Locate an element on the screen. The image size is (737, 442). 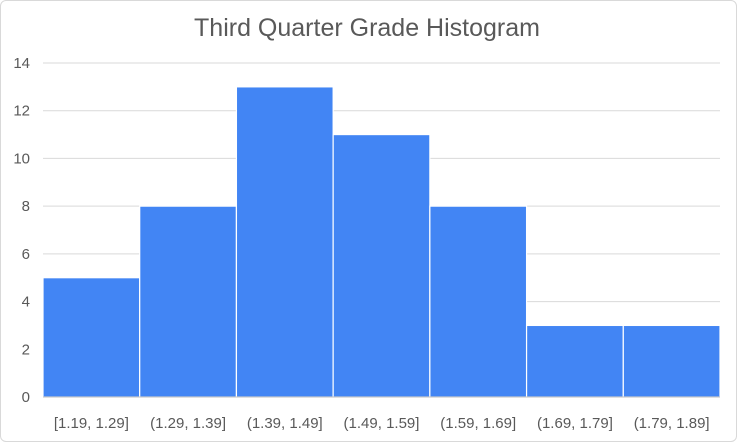
x-category-label: (1.49, 1.59] is located at coordinates (382, 423).